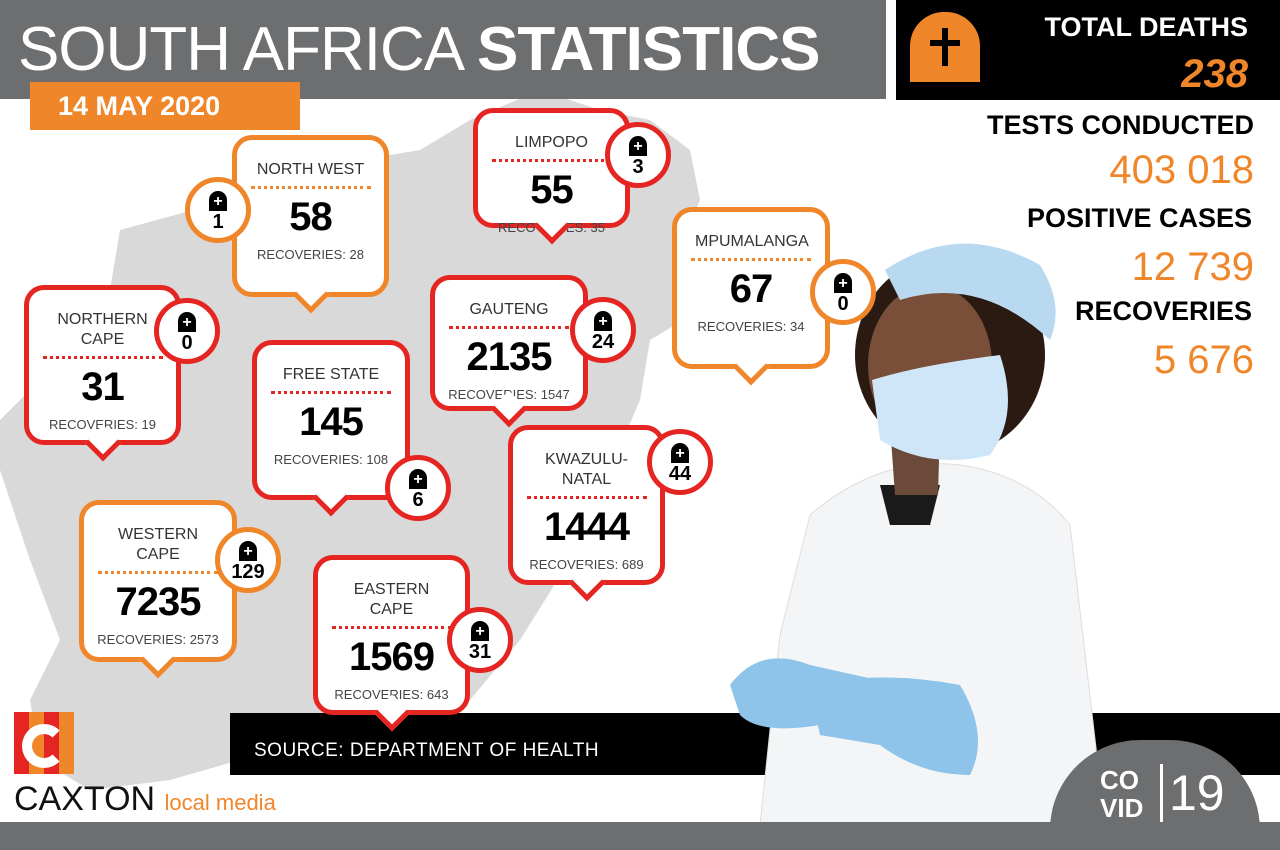 Image resolution: width=1280 pixels, height=850 pixels. I want to click on caxton-brand: CAXTON, so click(85, 799).